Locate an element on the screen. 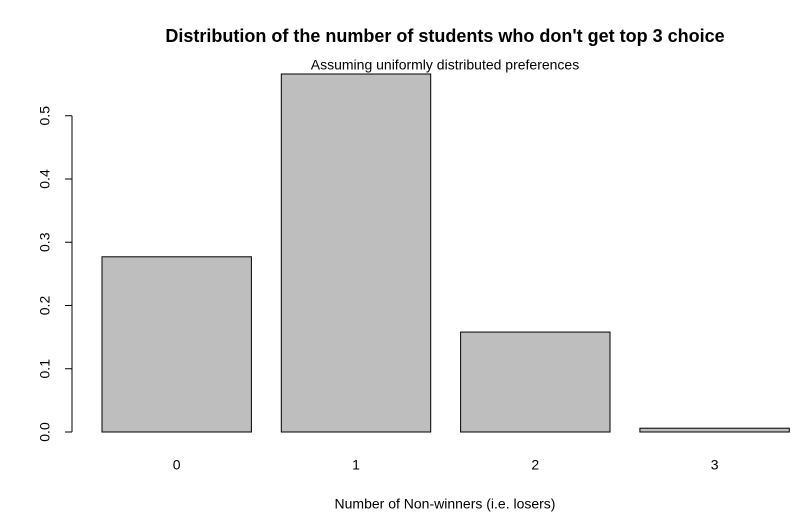 This screenshot has width=808, height=524. y-tick-label: 0.1 is located at coordinates (45, 369).